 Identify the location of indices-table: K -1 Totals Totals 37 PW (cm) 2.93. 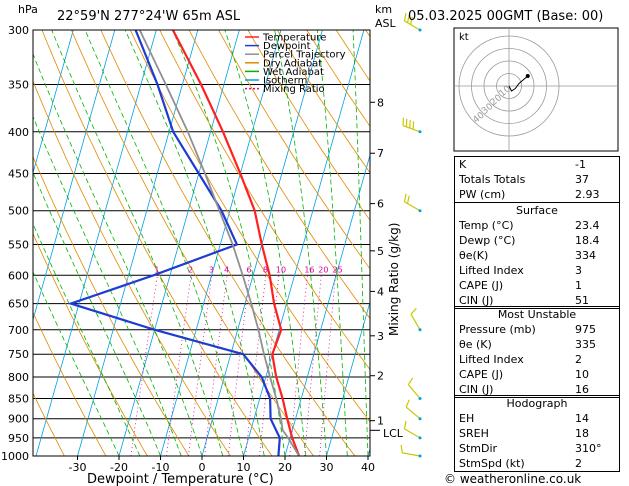
(537, 179).